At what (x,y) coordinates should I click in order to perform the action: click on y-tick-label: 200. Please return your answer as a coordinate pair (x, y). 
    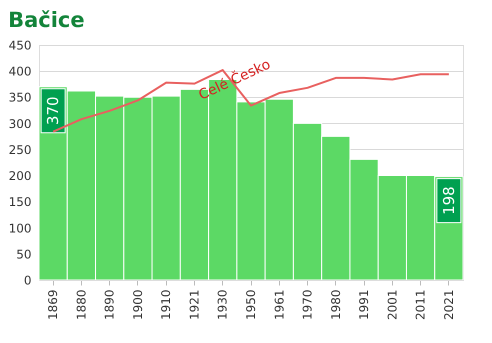
    Looking at the image, I should click on (20, 176).